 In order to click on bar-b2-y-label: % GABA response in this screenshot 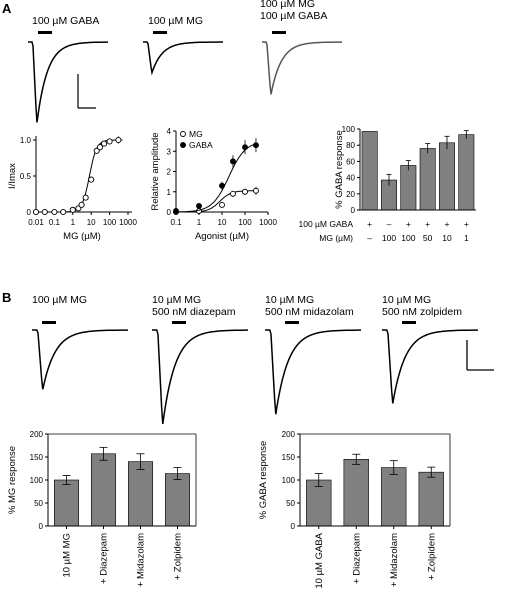, I will do `click(263, 480)`.